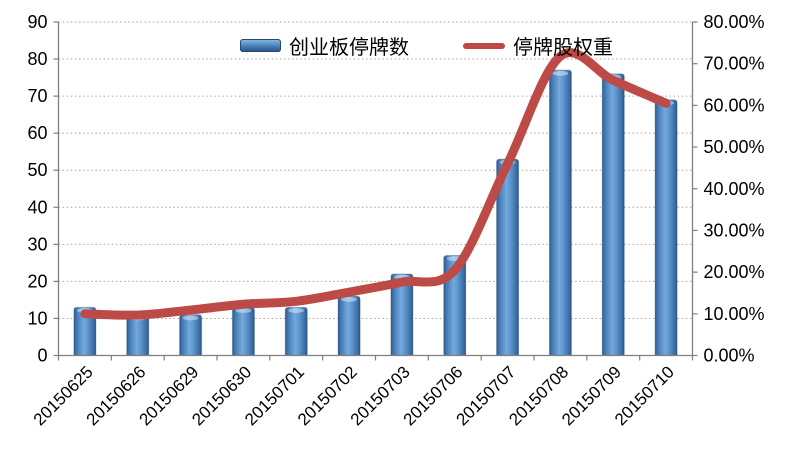 This screenshot has width=801, height=474. I want to click on y-right-tick-label: 20.00%, so click(734, 272).